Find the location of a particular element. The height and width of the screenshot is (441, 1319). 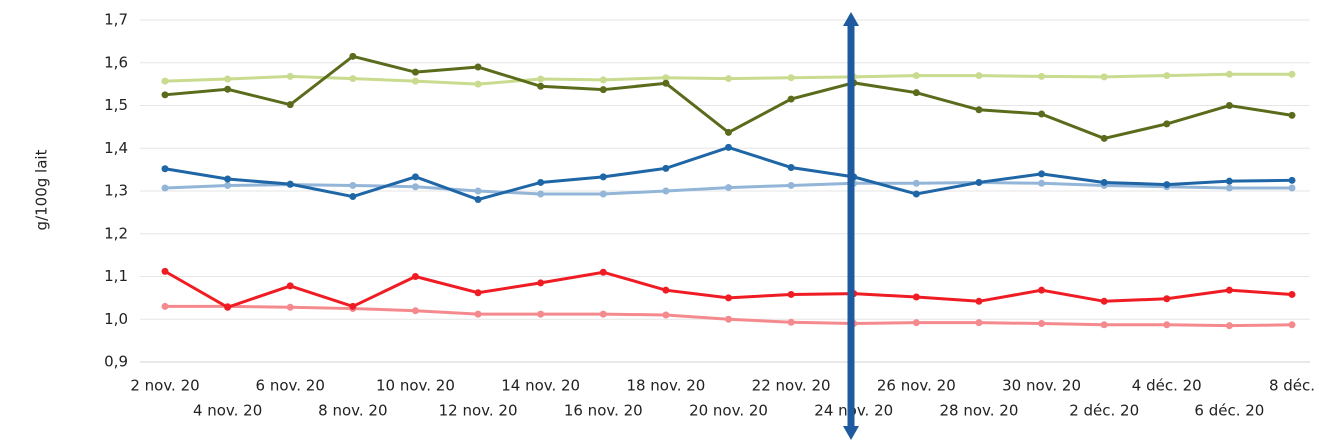

x-tick-label: 8 déc. is located at coordinates (1292, 386).